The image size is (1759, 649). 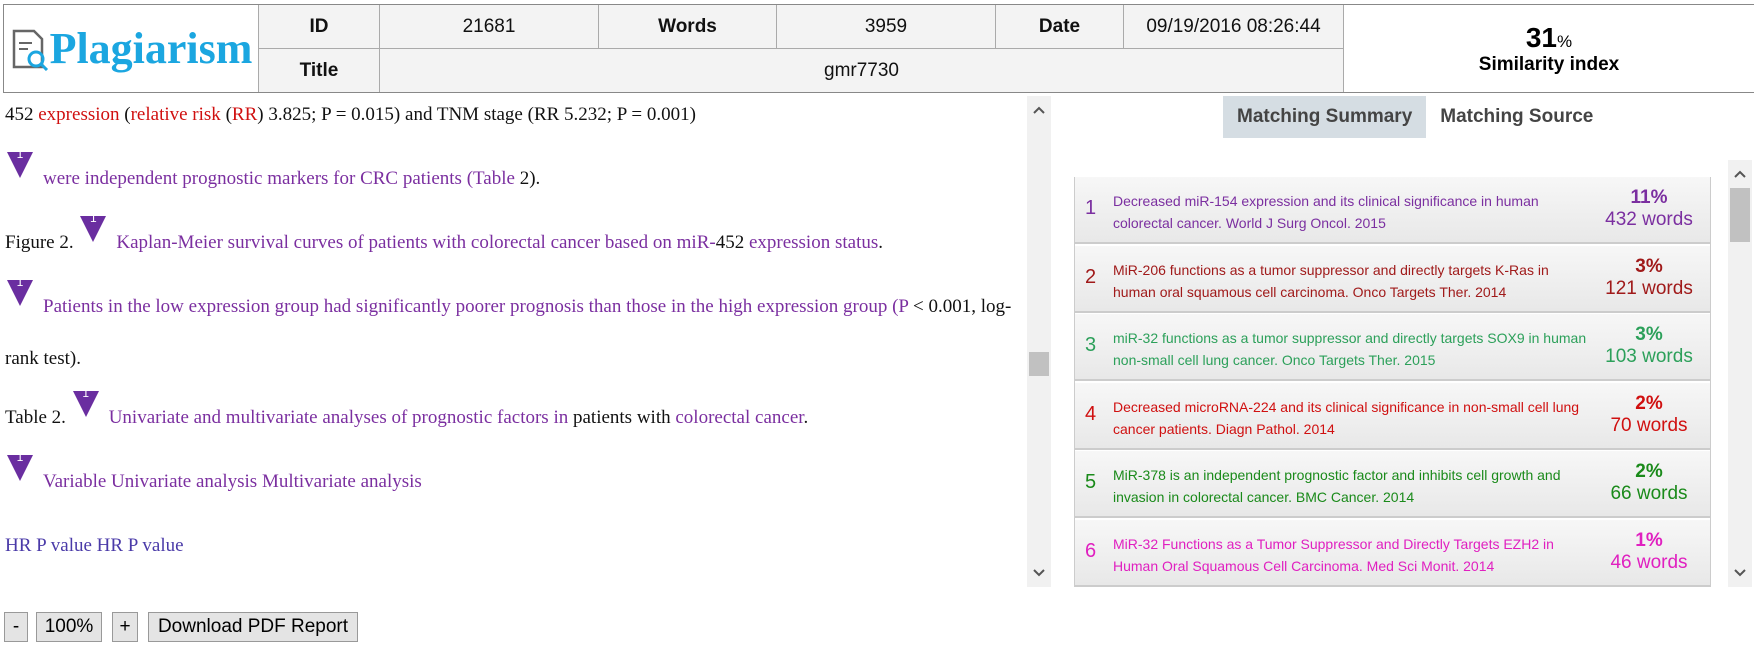 I want to click on source-stats: 11% 432 words, so click(x=1649, y=209).